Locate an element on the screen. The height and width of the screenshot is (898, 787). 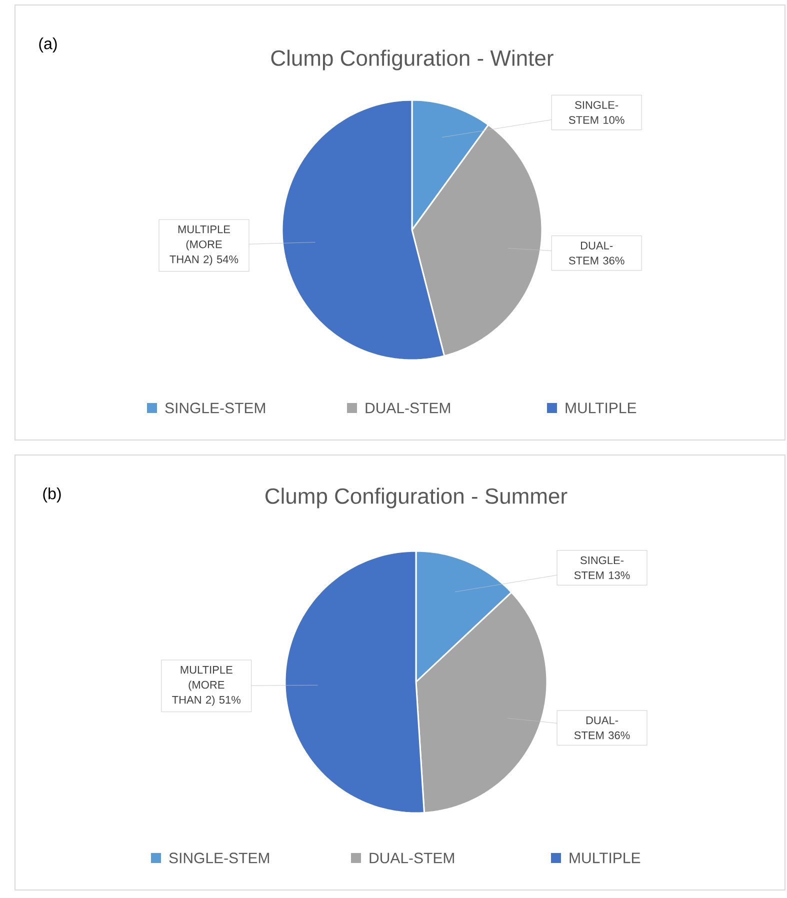
chart-title: Clump Configuration - Winter is located at coordinates (412, 60).